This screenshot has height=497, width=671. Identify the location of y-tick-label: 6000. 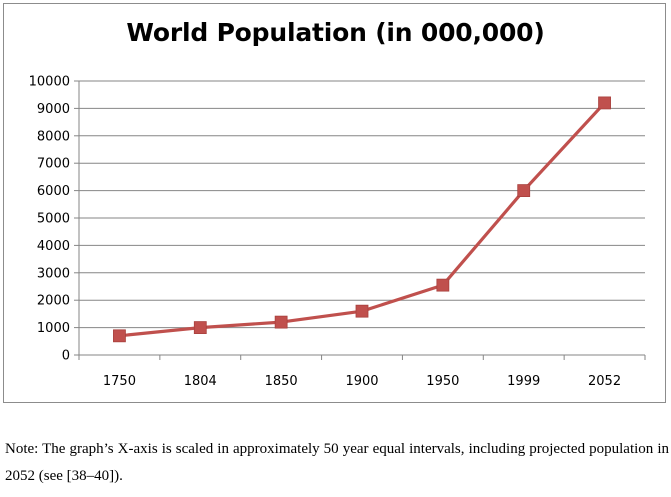
(53, 191).